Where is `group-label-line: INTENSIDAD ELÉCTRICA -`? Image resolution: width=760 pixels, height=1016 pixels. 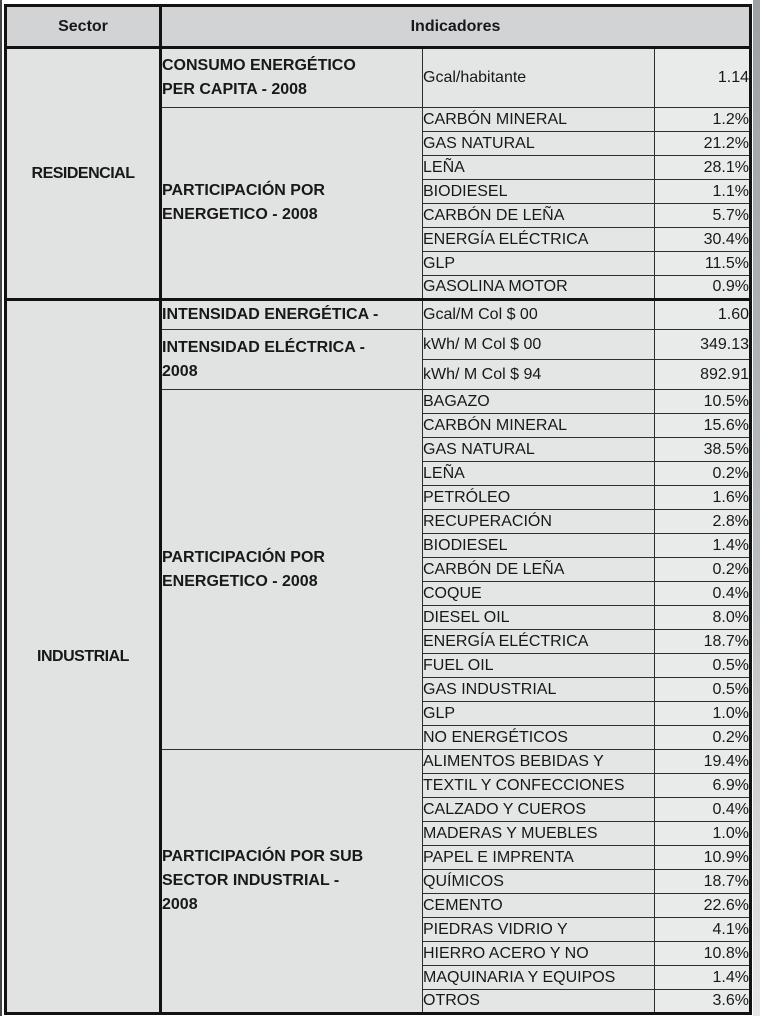
group-label-line: INTENSIDAD ELÉCTRICA - is located at coordinates (263, 347).